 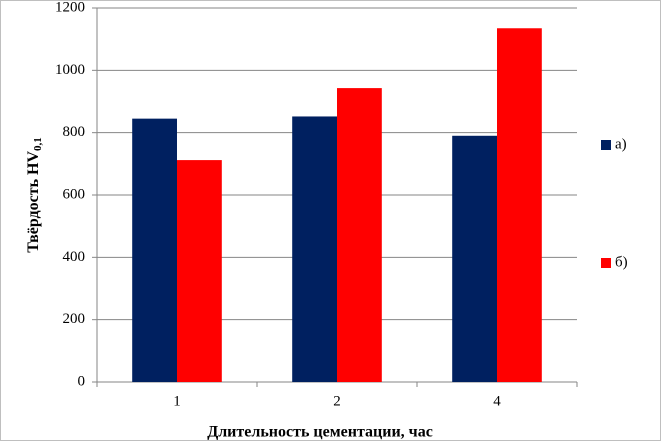 I want to click on y-axis-title-subscript: 0,1, so click(x=38, y=144).